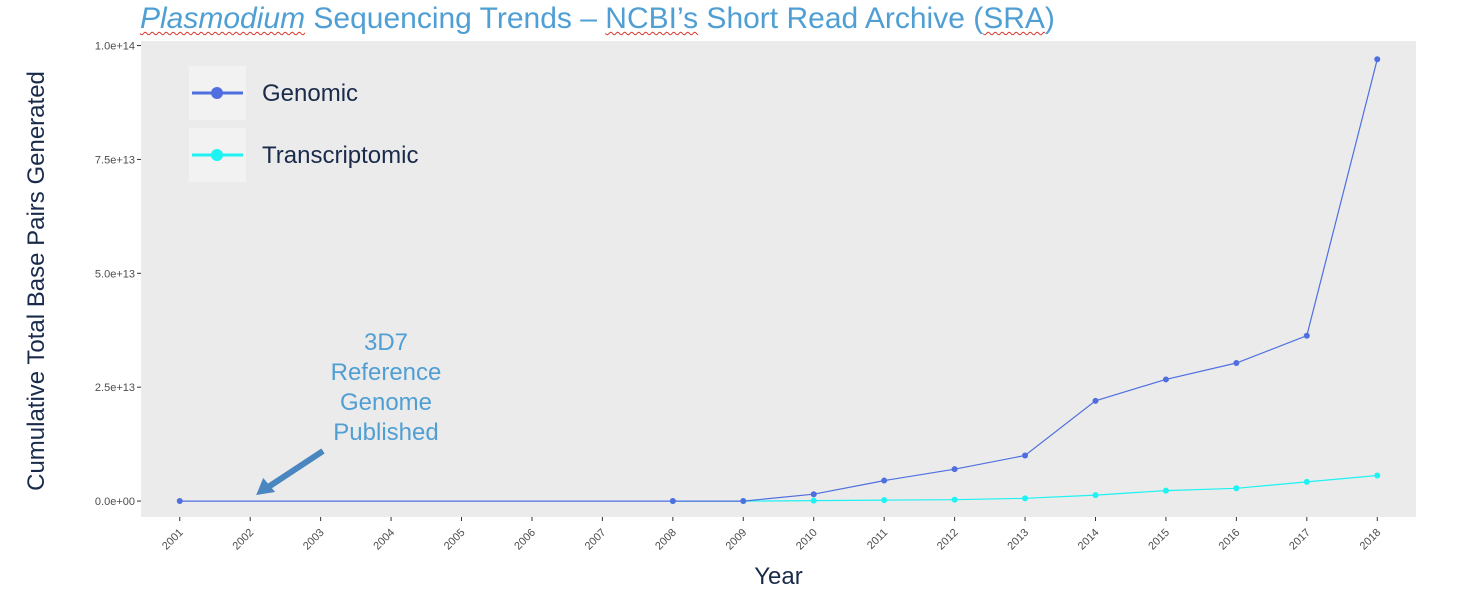  What do you see at coordinates (386, 402) in the screenshot?
I see `annotation-line: Genome` at bounding box center [386, 402].